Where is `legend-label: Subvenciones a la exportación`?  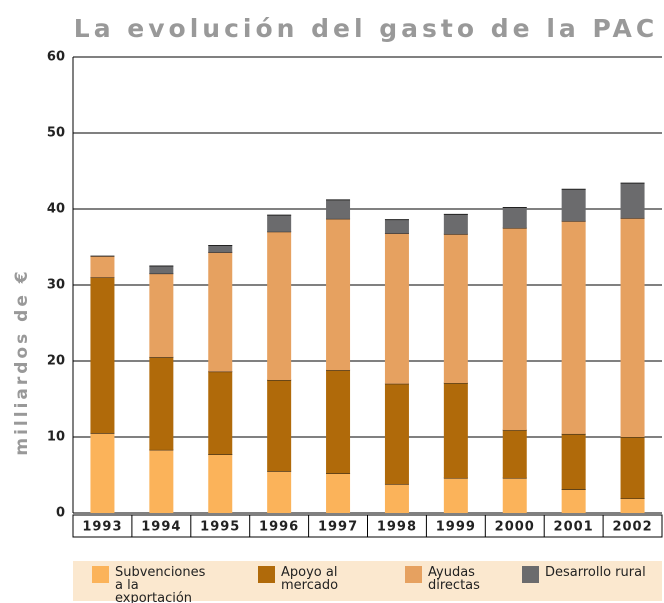 legend-label: Subvenciones a la exportación is located at coordinates (160, 584).